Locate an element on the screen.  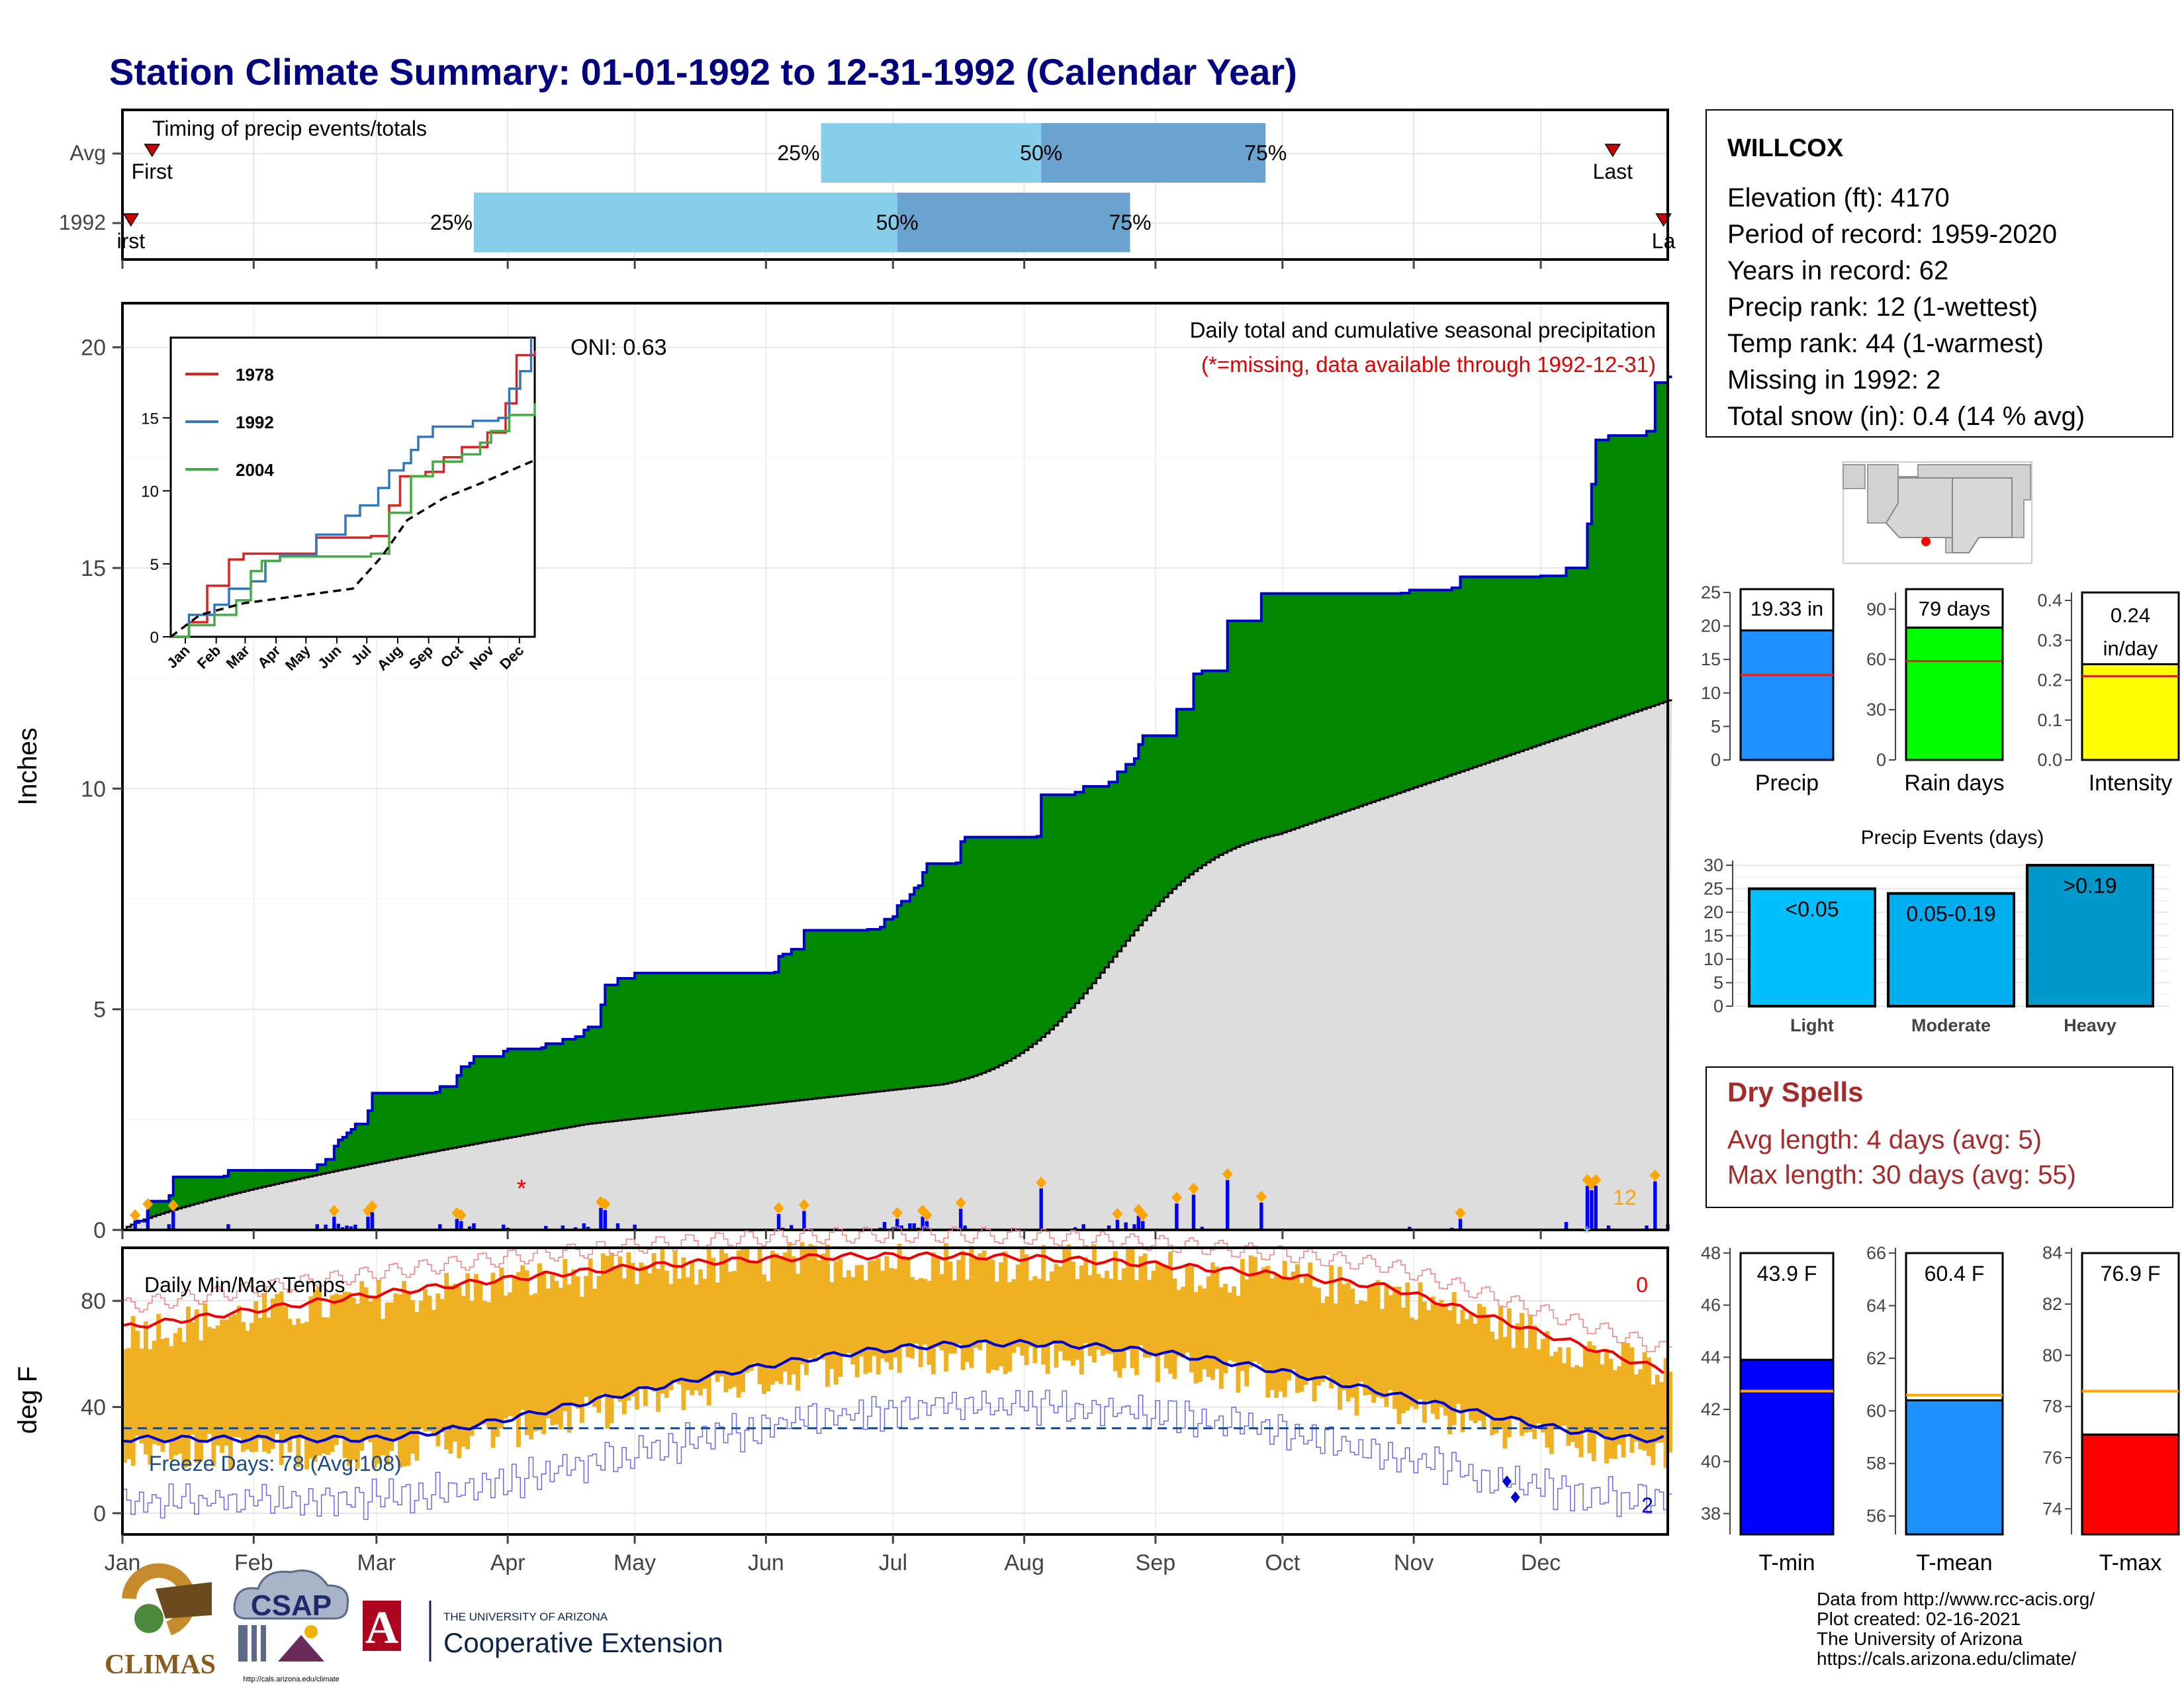
tsum-ytick-label: 76 is located at coordinates (2052, 1458).